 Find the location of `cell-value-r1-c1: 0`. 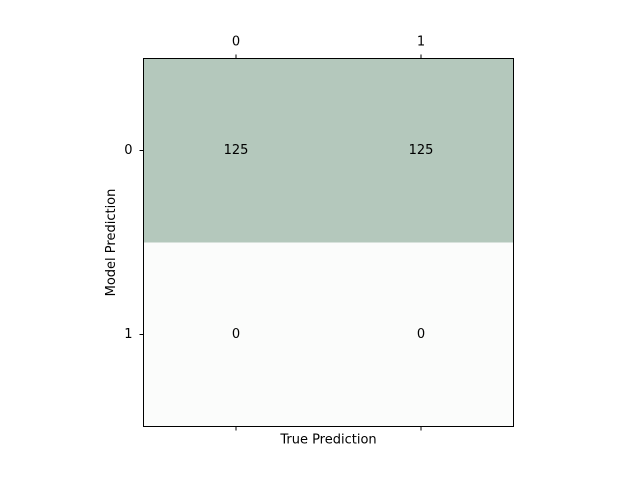

cell-value-r1-c1: 0 is located at coordinates (421, 334).